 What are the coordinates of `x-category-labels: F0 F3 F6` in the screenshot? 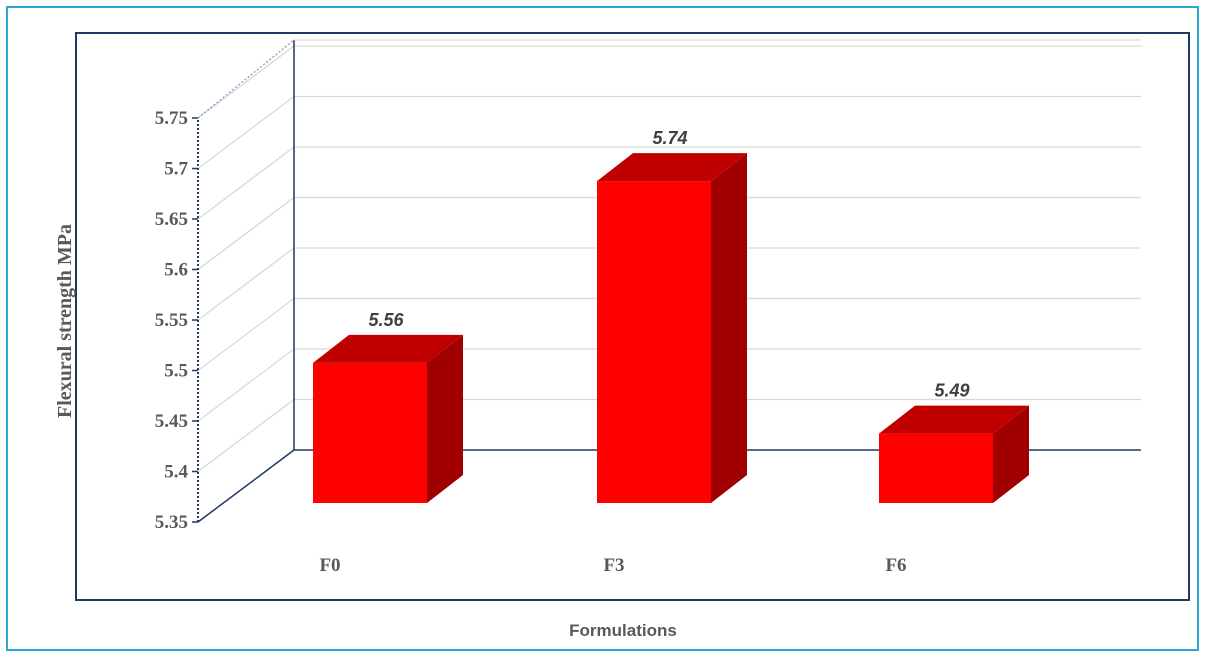 It's located at (612, 565).